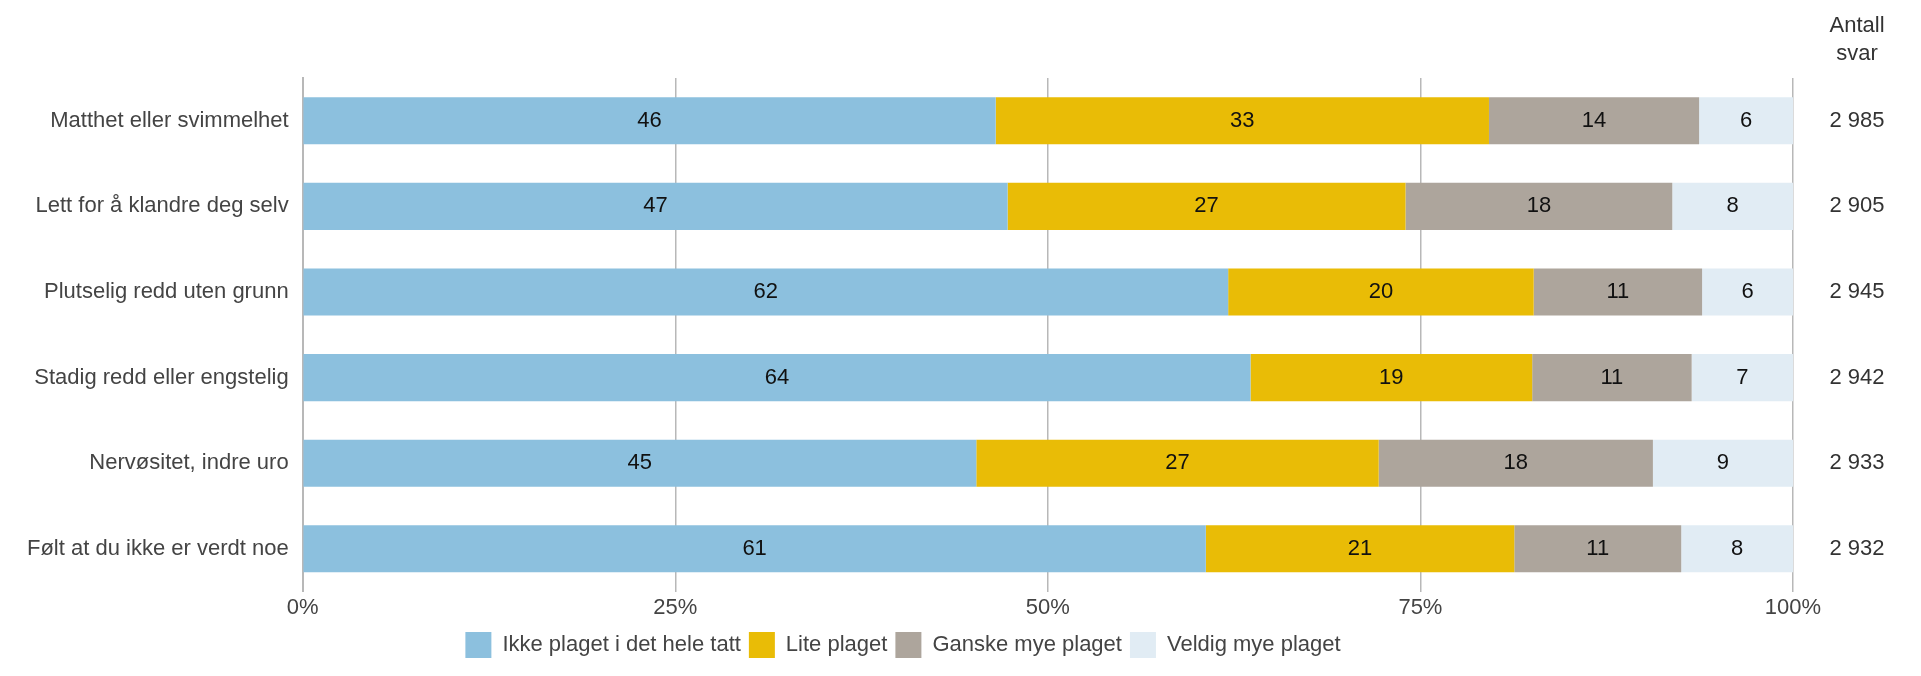 The height and width of the screenshot is (676, 1921). What do you see at coordinates (675, 606) in the screenshot?
I see `x-tick-label: 25%` at bounding box center [675, 606].